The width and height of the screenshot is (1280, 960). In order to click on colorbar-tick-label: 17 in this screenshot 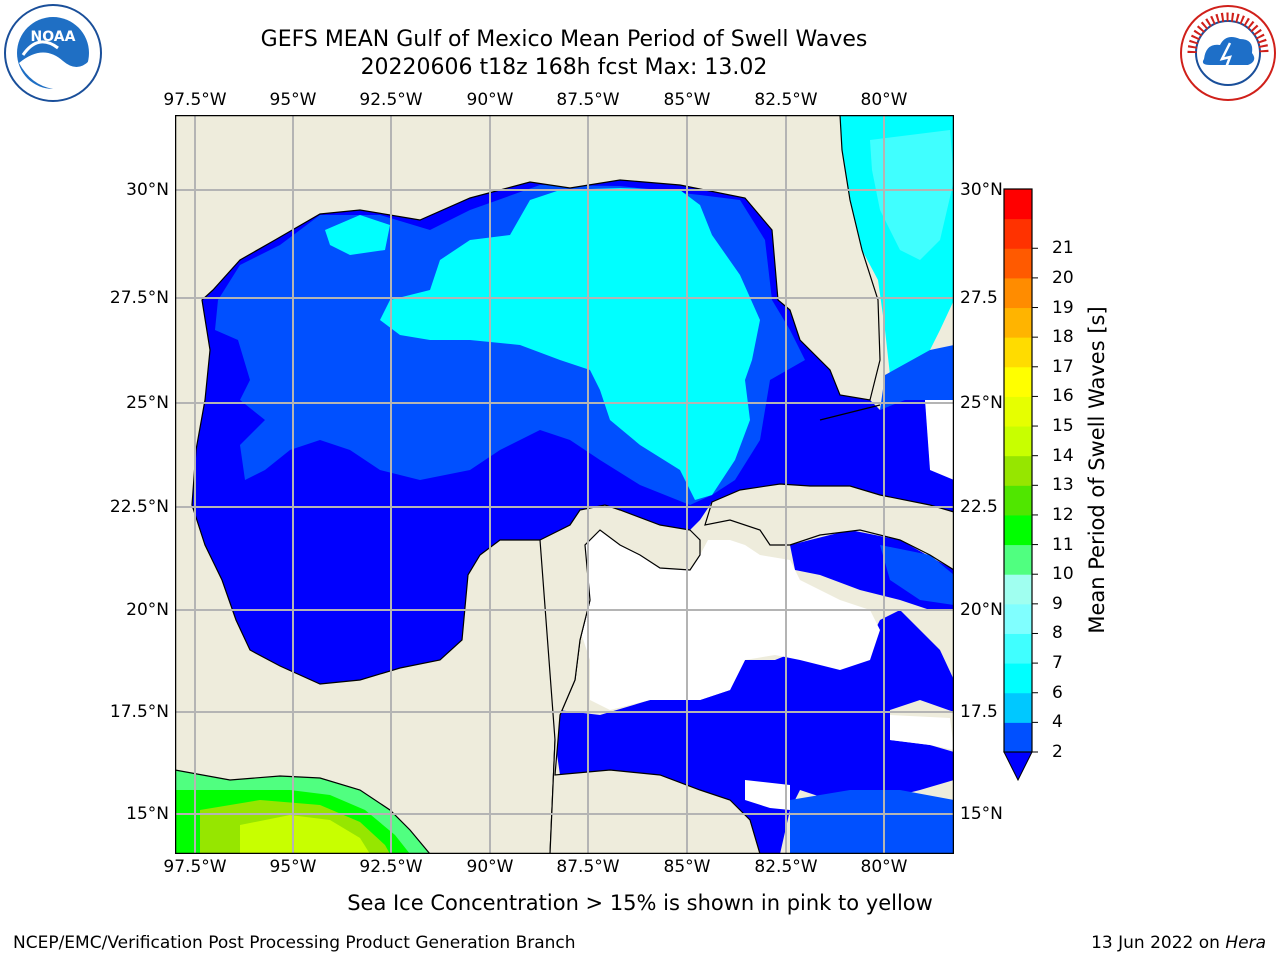, I will do `click(1063, 366)`.